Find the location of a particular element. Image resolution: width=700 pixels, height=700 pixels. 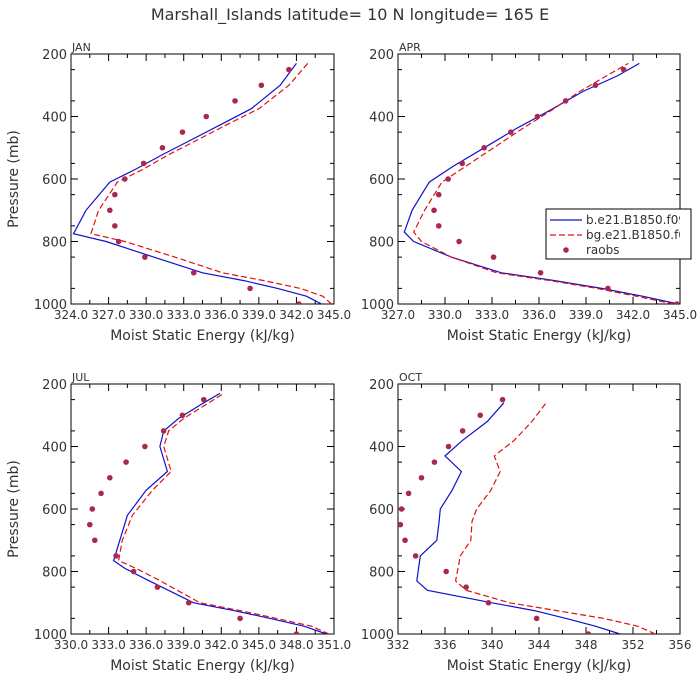

x-tick-label: 339.0 is located at coordinates (586, 315).